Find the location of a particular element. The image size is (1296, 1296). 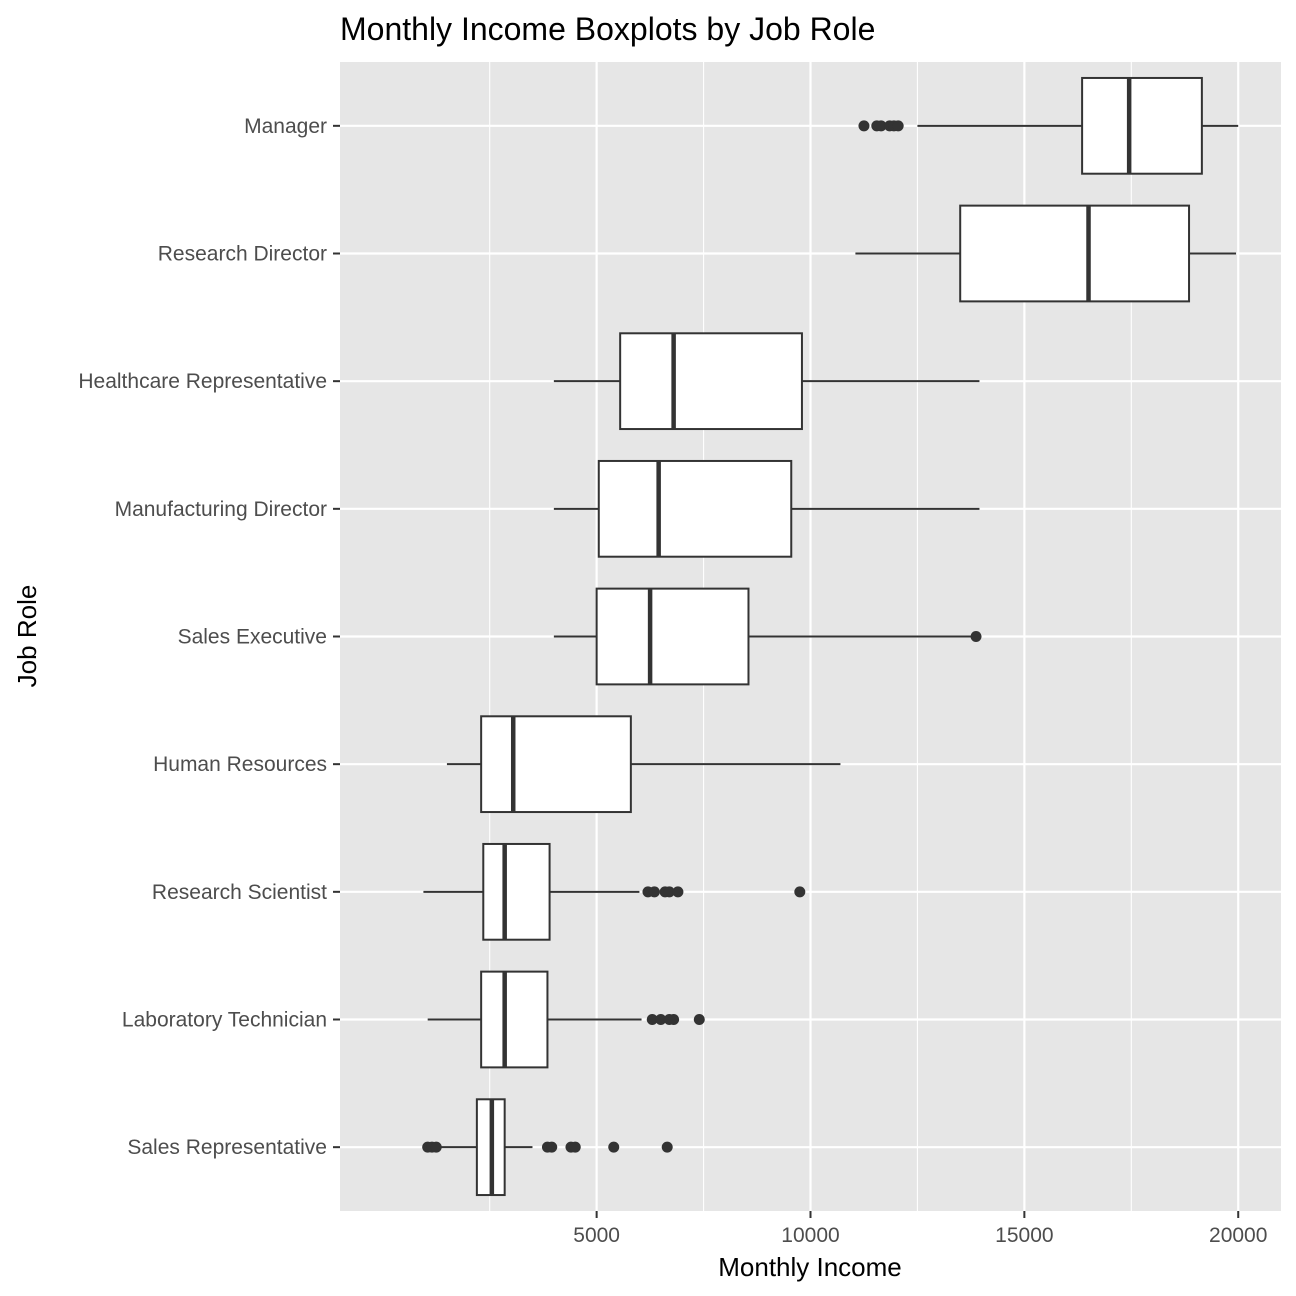

x-tick-label: 10000 is located at coordinates (810, 1235).